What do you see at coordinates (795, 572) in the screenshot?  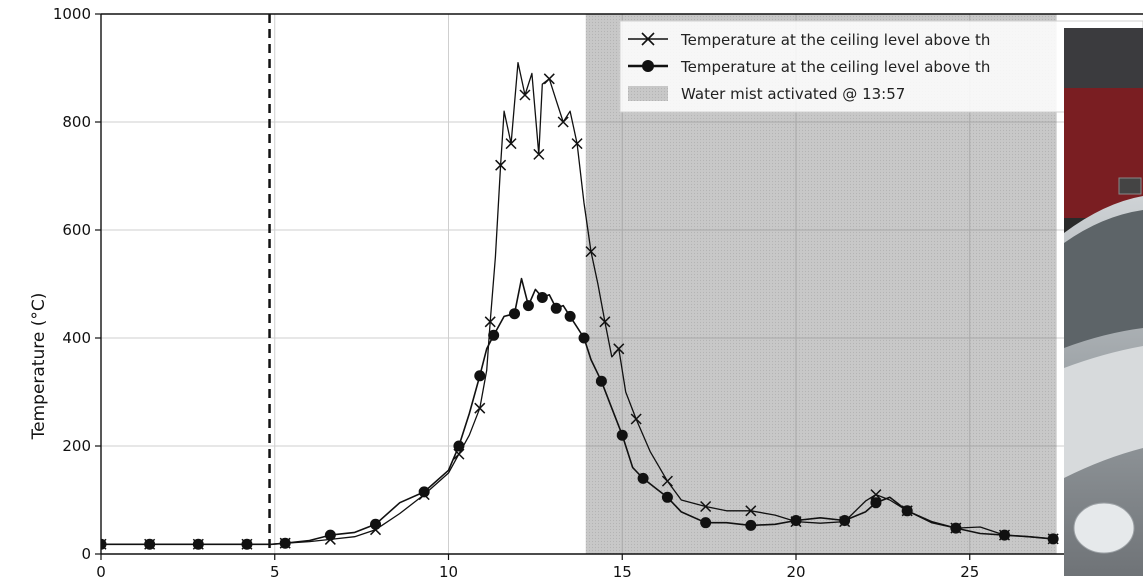 I see `x-tick-label: 20` at bounding box center [795, 572].